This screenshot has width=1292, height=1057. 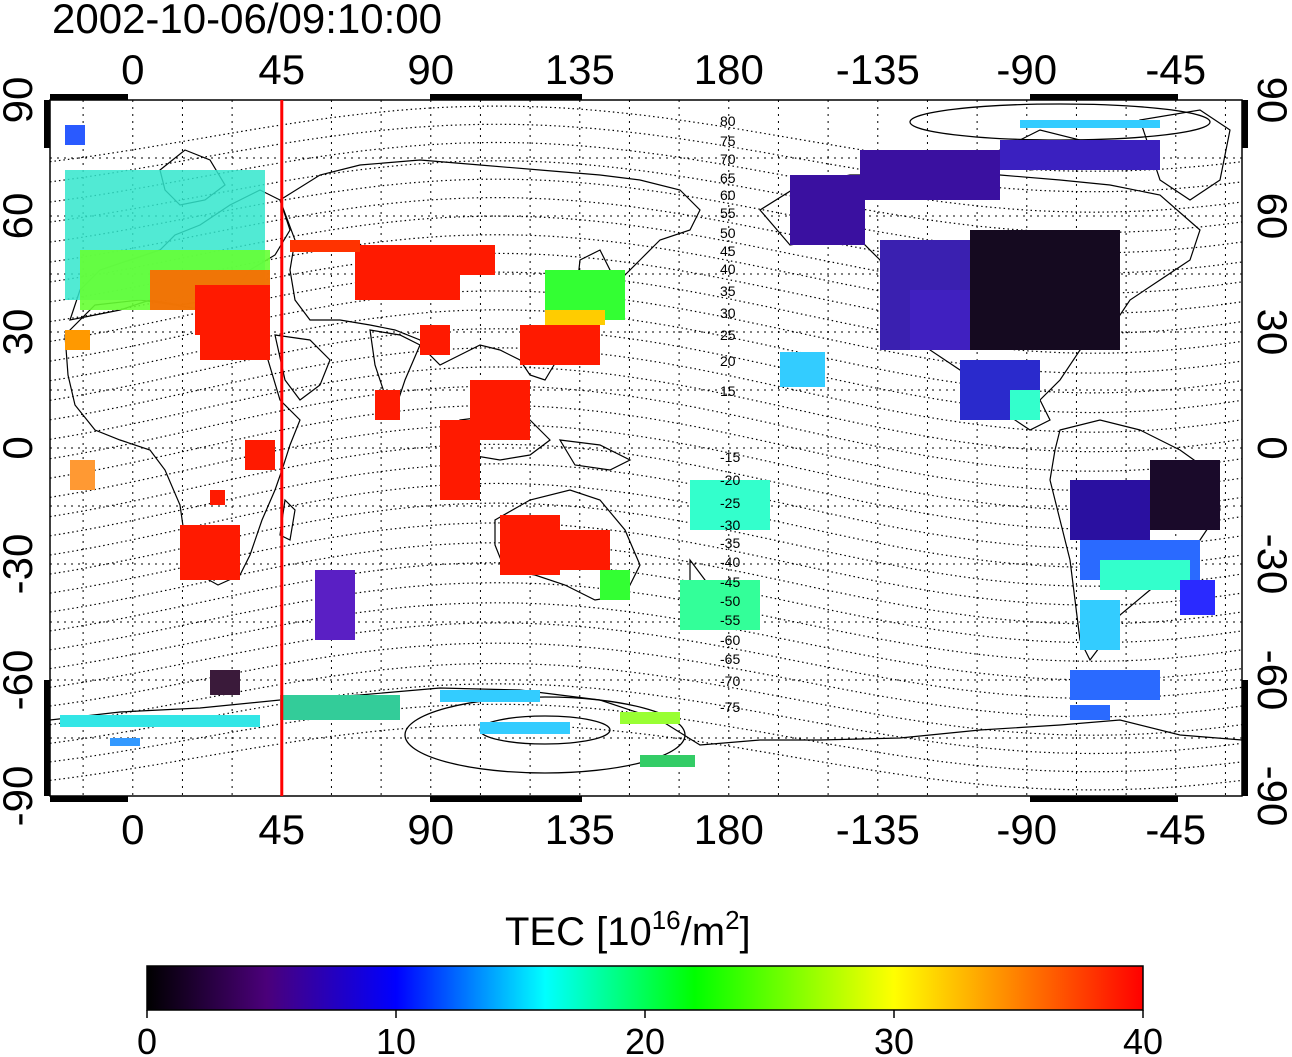 What do you see at coordinates (730, 601) in the screenshot?
I see `contour-label: -50` at bounding box center [730, 601].